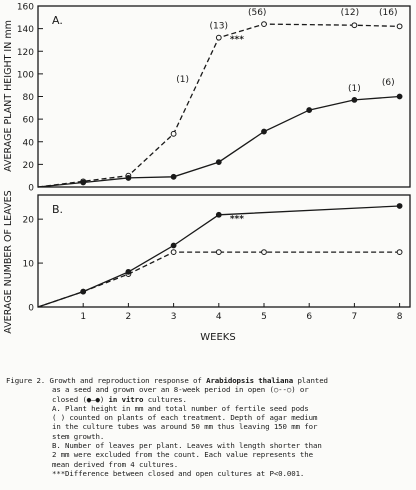  Describe the element at coordinates (25, 53) in the screenshot. I see `a-ytick-label: 120` at that location.